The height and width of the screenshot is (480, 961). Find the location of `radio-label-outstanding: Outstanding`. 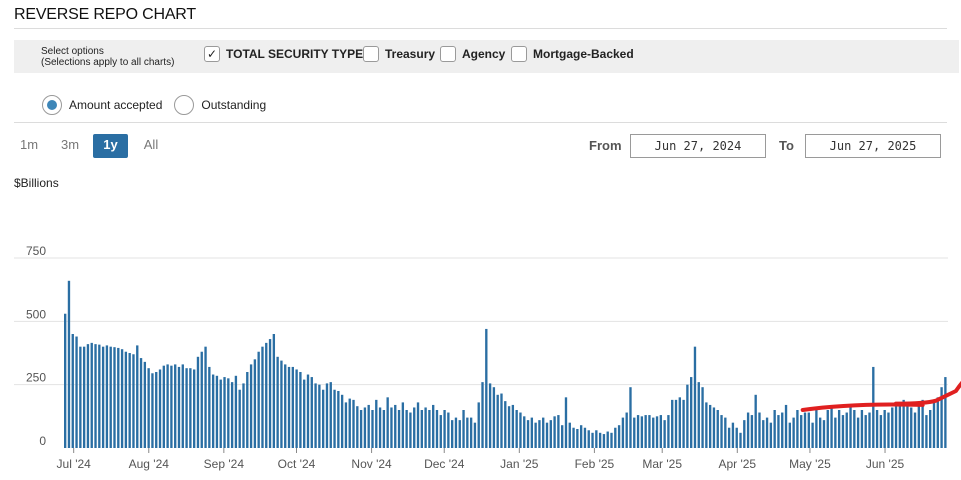

radio-label-outstanding: Outstanding is located at coordinates (234, 105).